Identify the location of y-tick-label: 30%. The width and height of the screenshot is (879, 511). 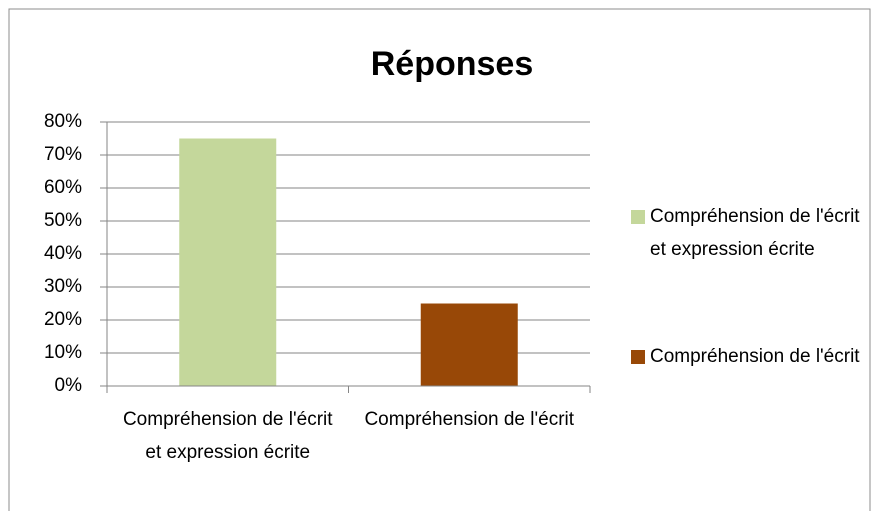
(63, 286).